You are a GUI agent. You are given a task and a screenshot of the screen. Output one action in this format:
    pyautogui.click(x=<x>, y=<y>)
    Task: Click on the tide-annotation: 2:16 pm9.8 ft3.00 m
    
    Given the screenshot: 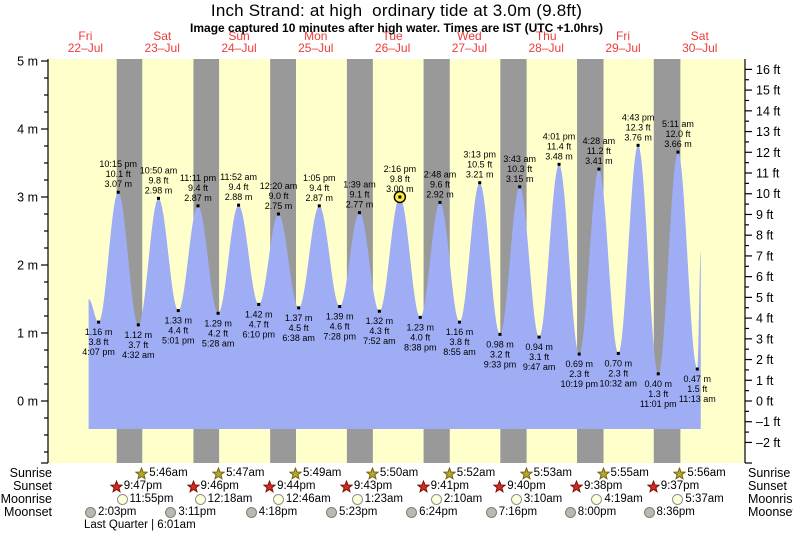 What is the action you would take?
    pyautogui.click(x=400, y=184)
    